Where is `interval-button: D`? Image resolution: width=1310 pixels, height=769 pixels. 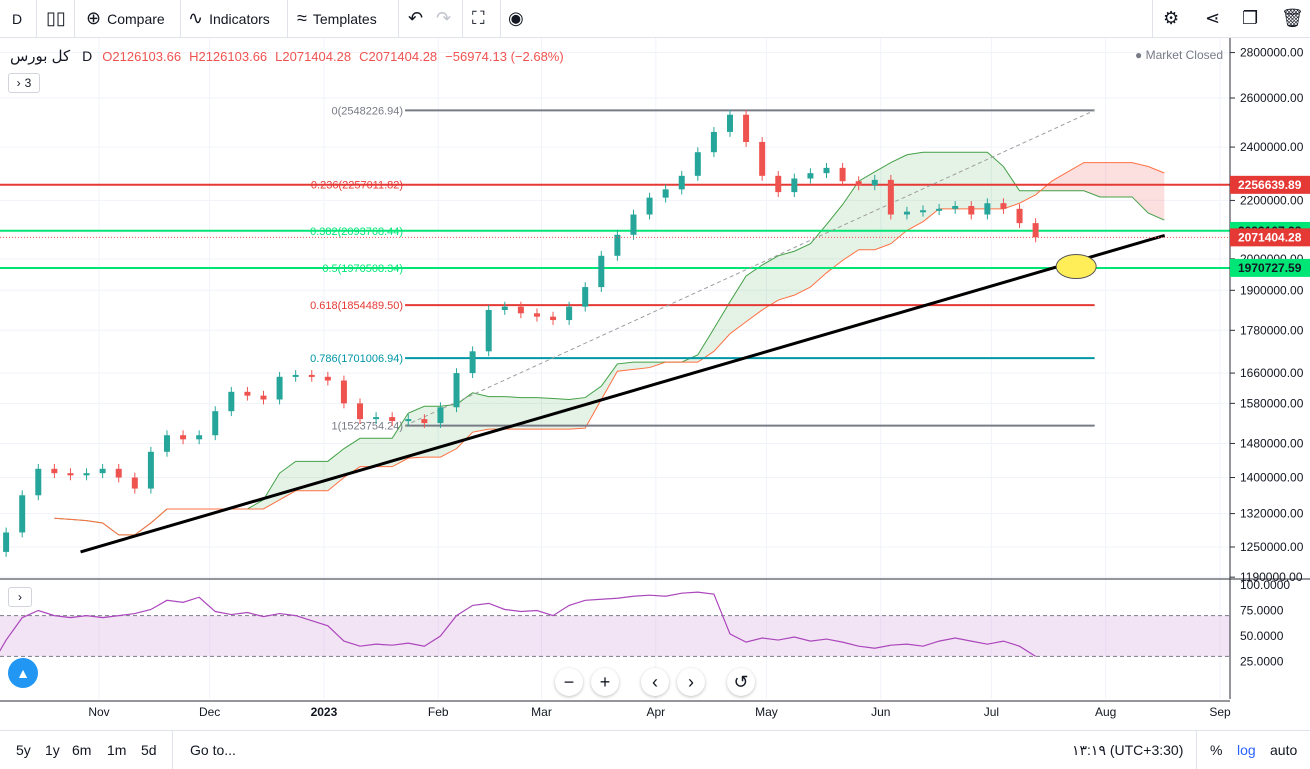
interval-button: D is located at coordinates (17, 18).